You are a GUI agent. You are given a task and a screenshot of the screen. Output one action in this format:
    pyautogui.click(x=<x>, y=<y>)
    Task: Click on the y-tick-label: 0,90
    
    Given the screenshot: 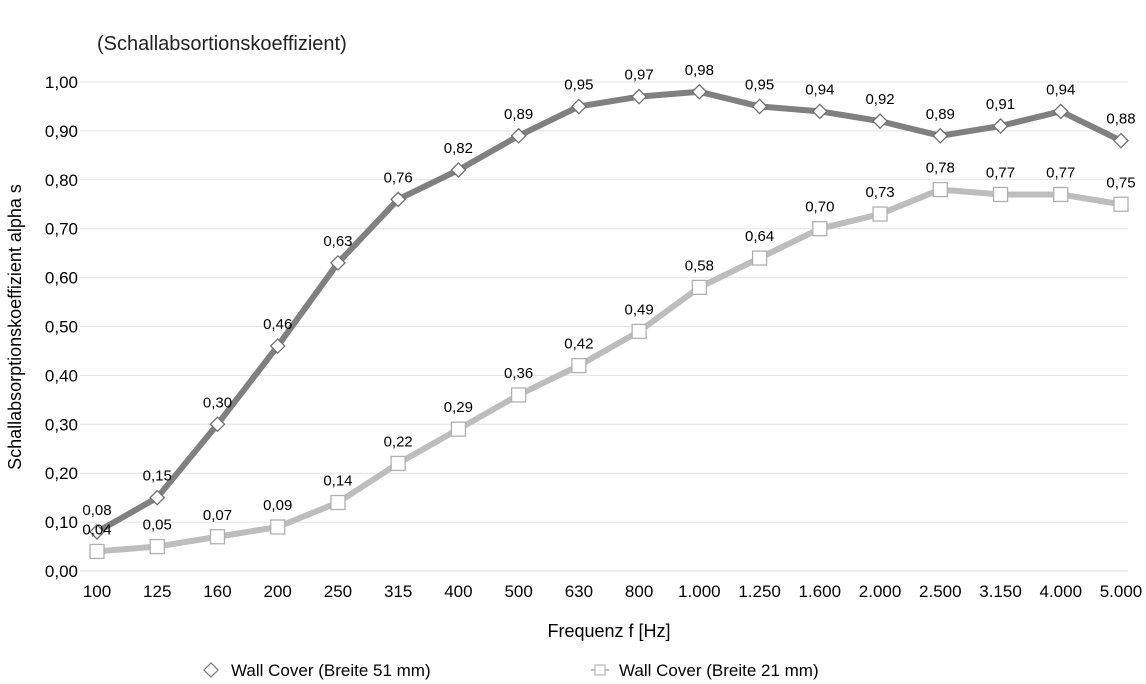 What is the action you would take?
    pyautogui.click(x=61, y=131)
    